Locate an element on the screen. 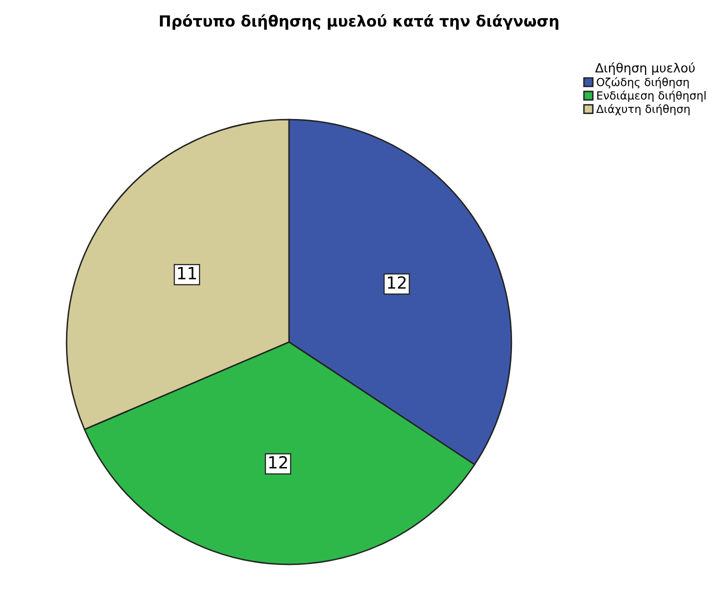 This screenshot has width=718, height=616. legend-title: Διήθηση μυελού is located at coordinates (645, 68).